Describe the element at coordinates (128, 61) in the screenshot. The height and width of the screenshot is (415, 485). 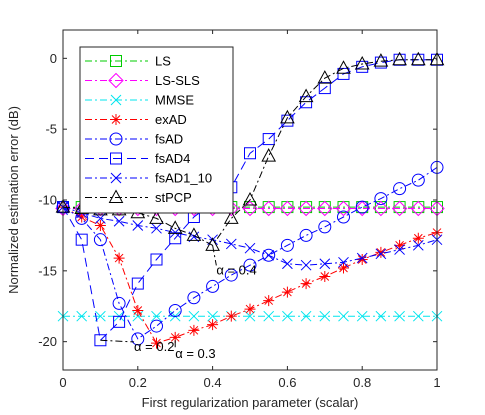
I see `legend-item: LS` at that location.